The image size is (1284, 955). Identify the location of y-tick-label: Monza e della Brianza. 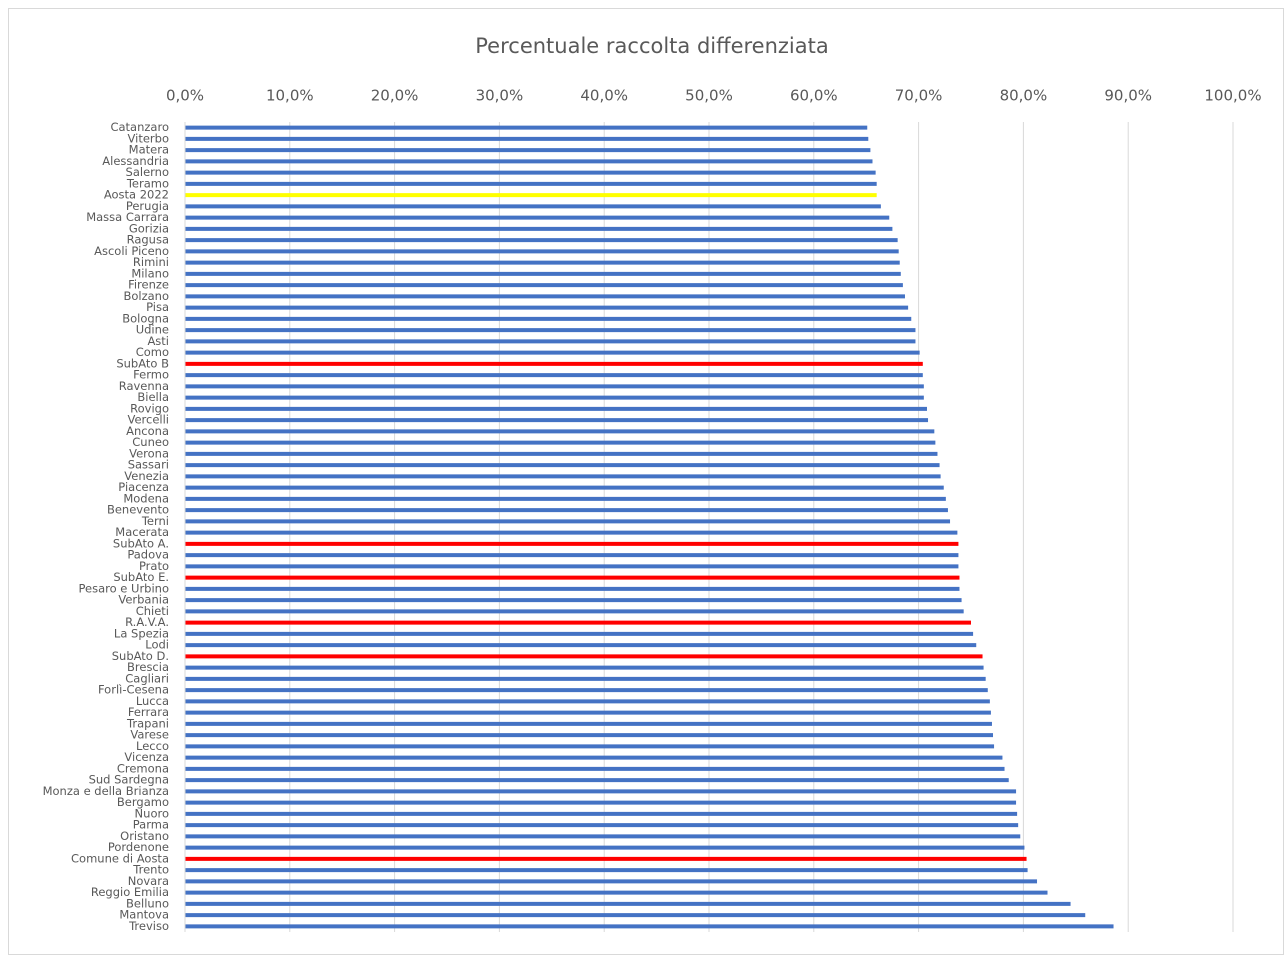
(106, 791).